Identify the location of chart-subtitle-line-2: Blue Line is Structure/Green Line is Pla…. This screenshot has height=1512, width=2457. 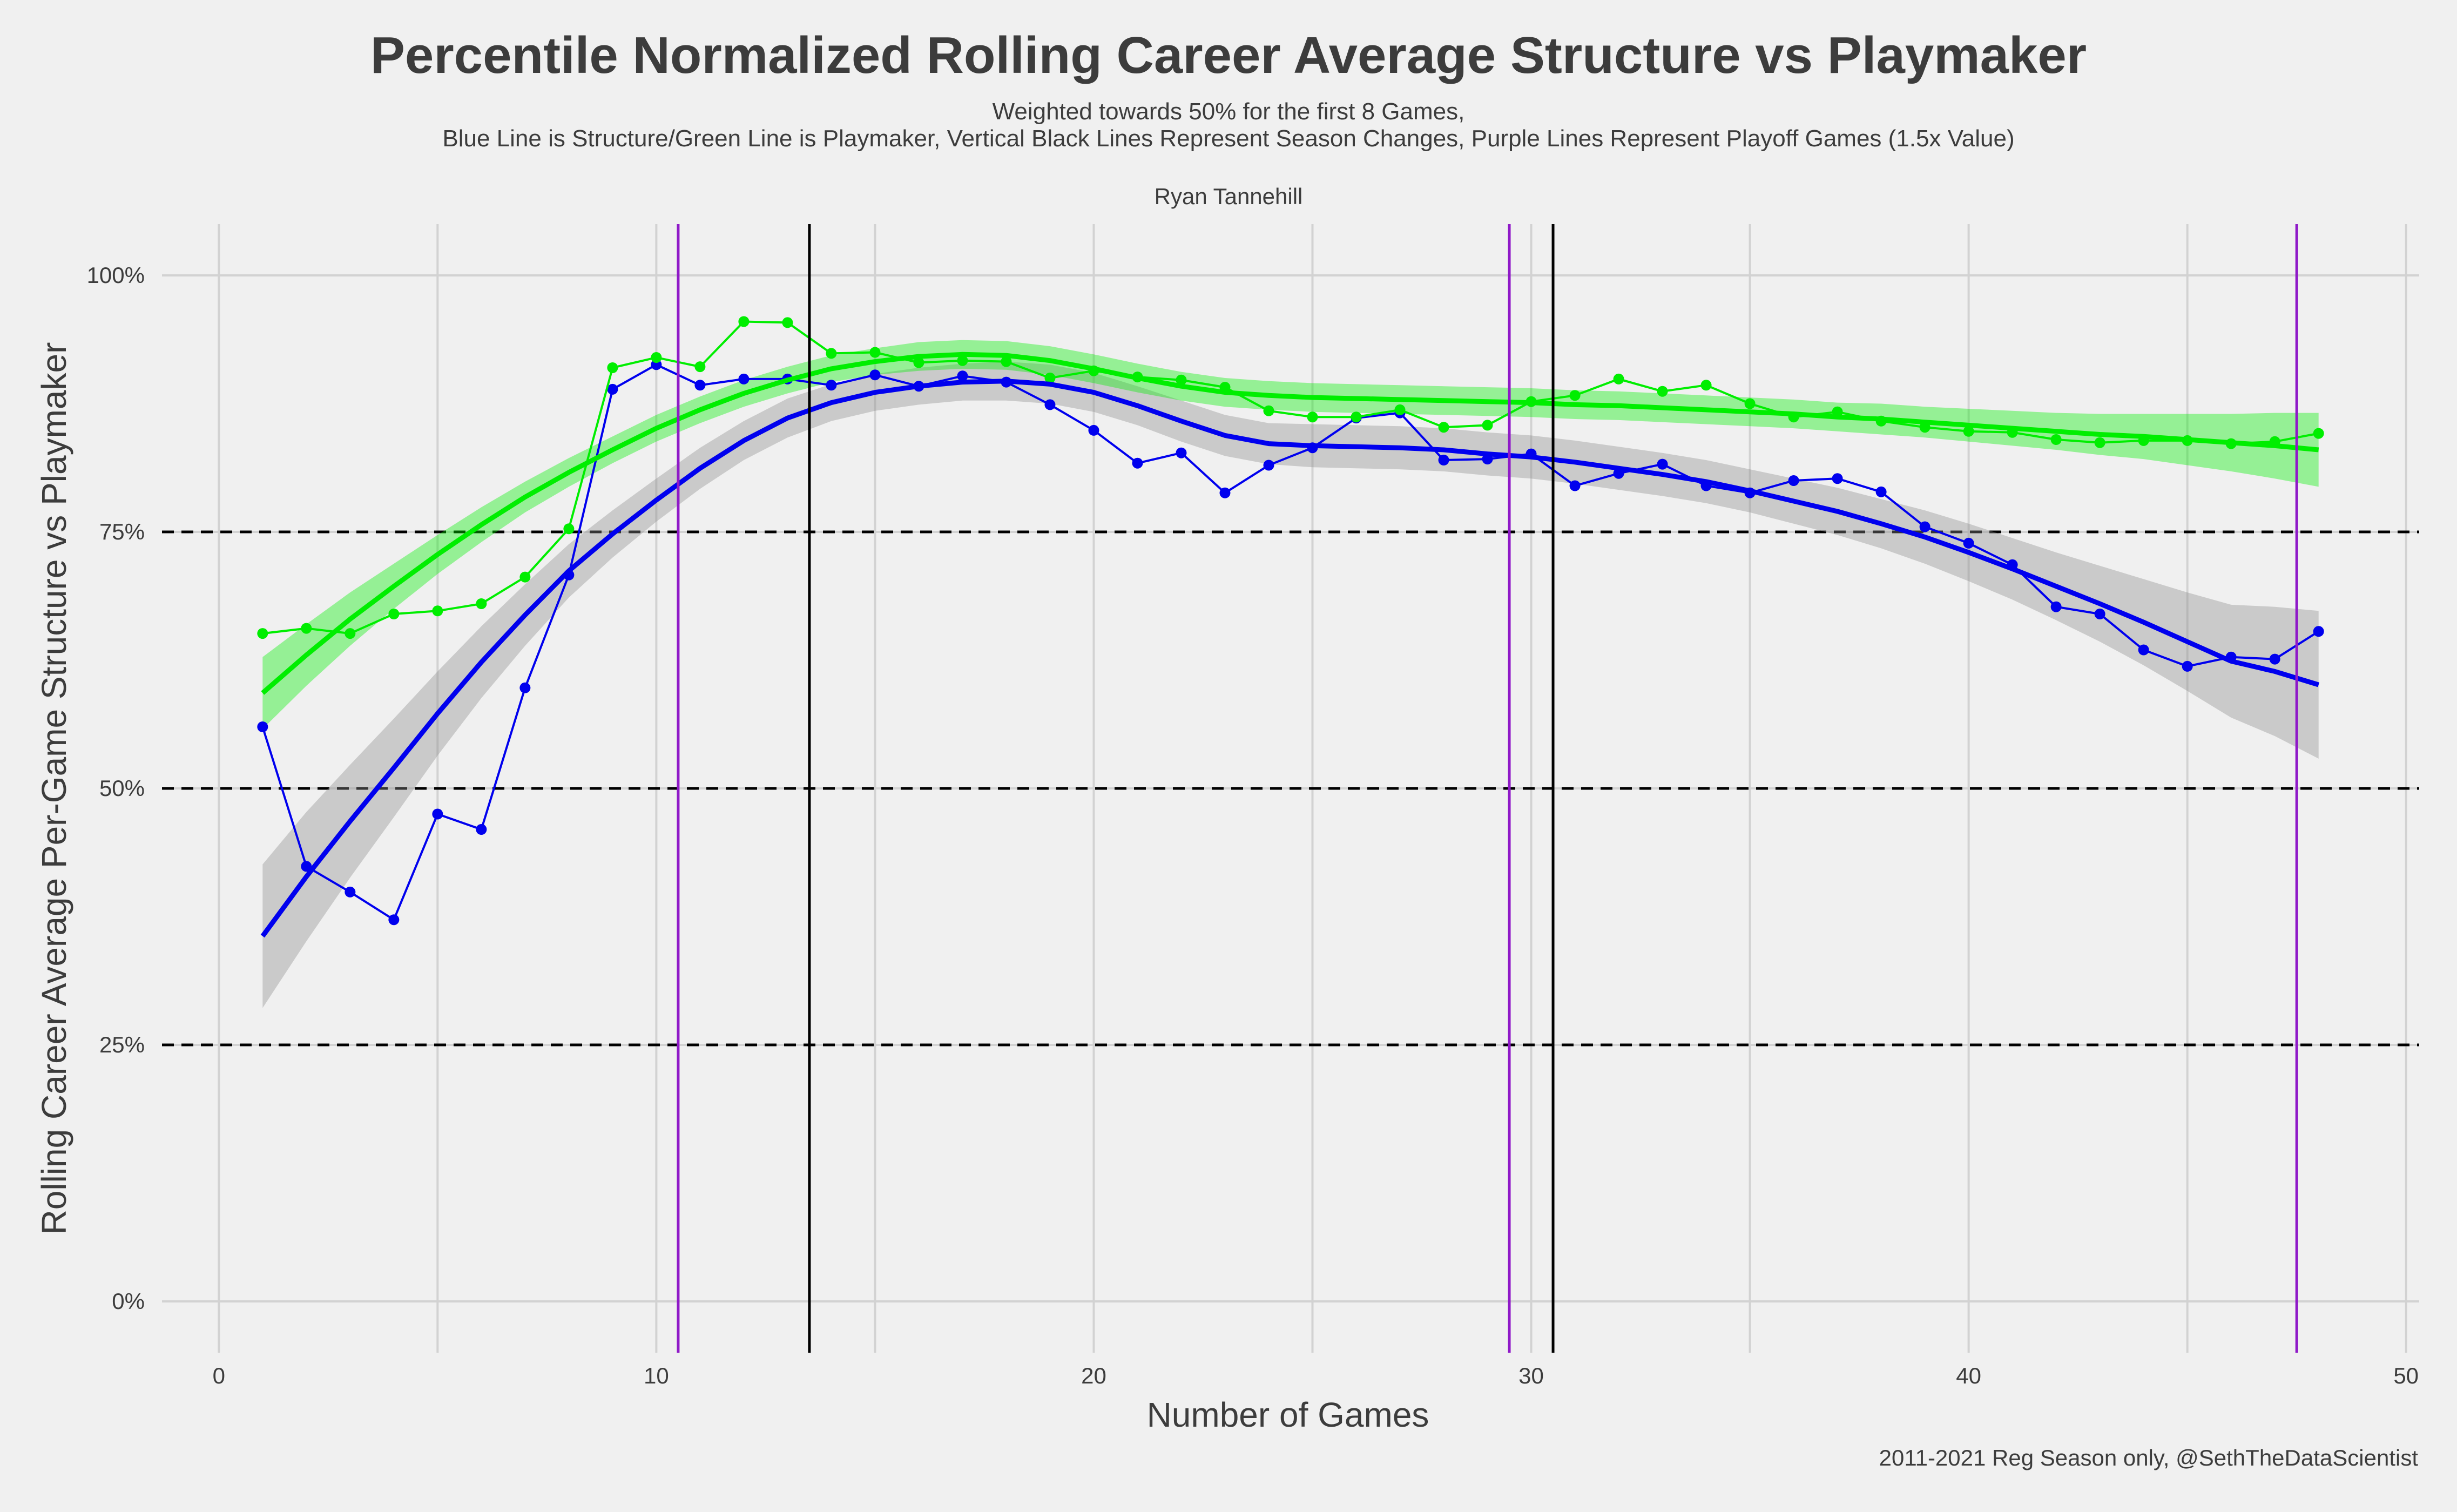
(1228, 138).